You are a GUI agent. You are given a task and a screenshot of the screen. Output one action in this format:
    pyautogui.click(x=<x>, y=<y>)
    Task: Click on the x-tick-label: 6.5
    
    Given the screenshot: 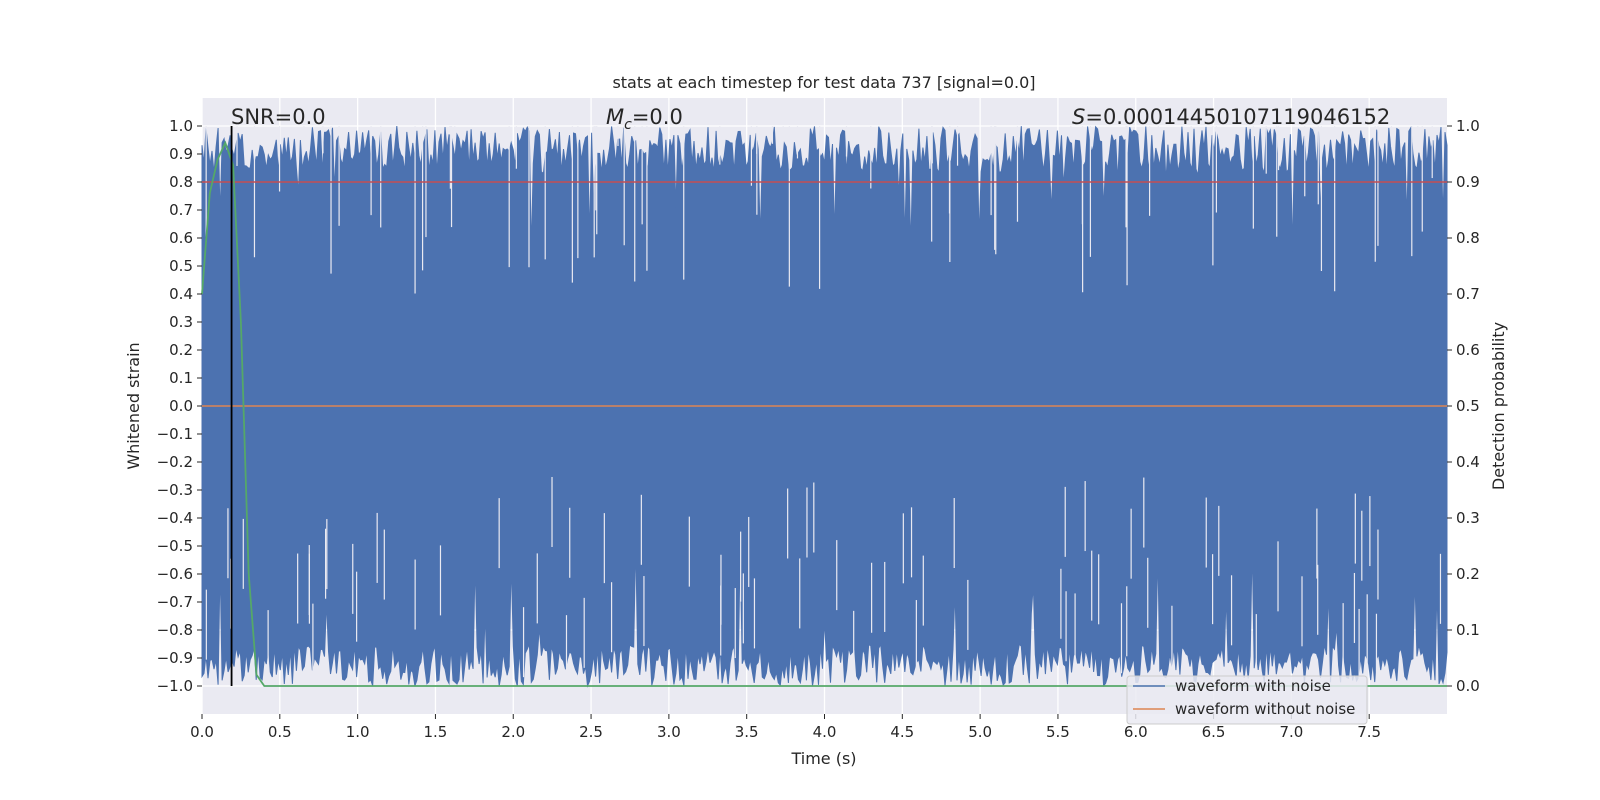 What is the action you would take?
    pyautogui.click(x=1214, y=732)
    